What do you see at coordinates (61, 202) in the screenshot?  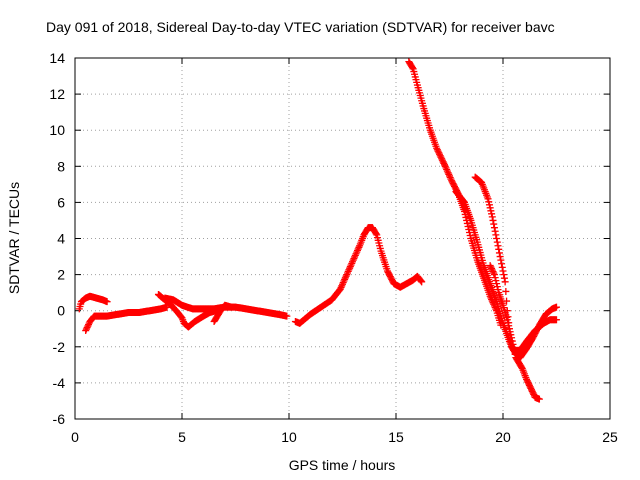 I see `y-tick-label: 6` at bounding box center [61, 202].